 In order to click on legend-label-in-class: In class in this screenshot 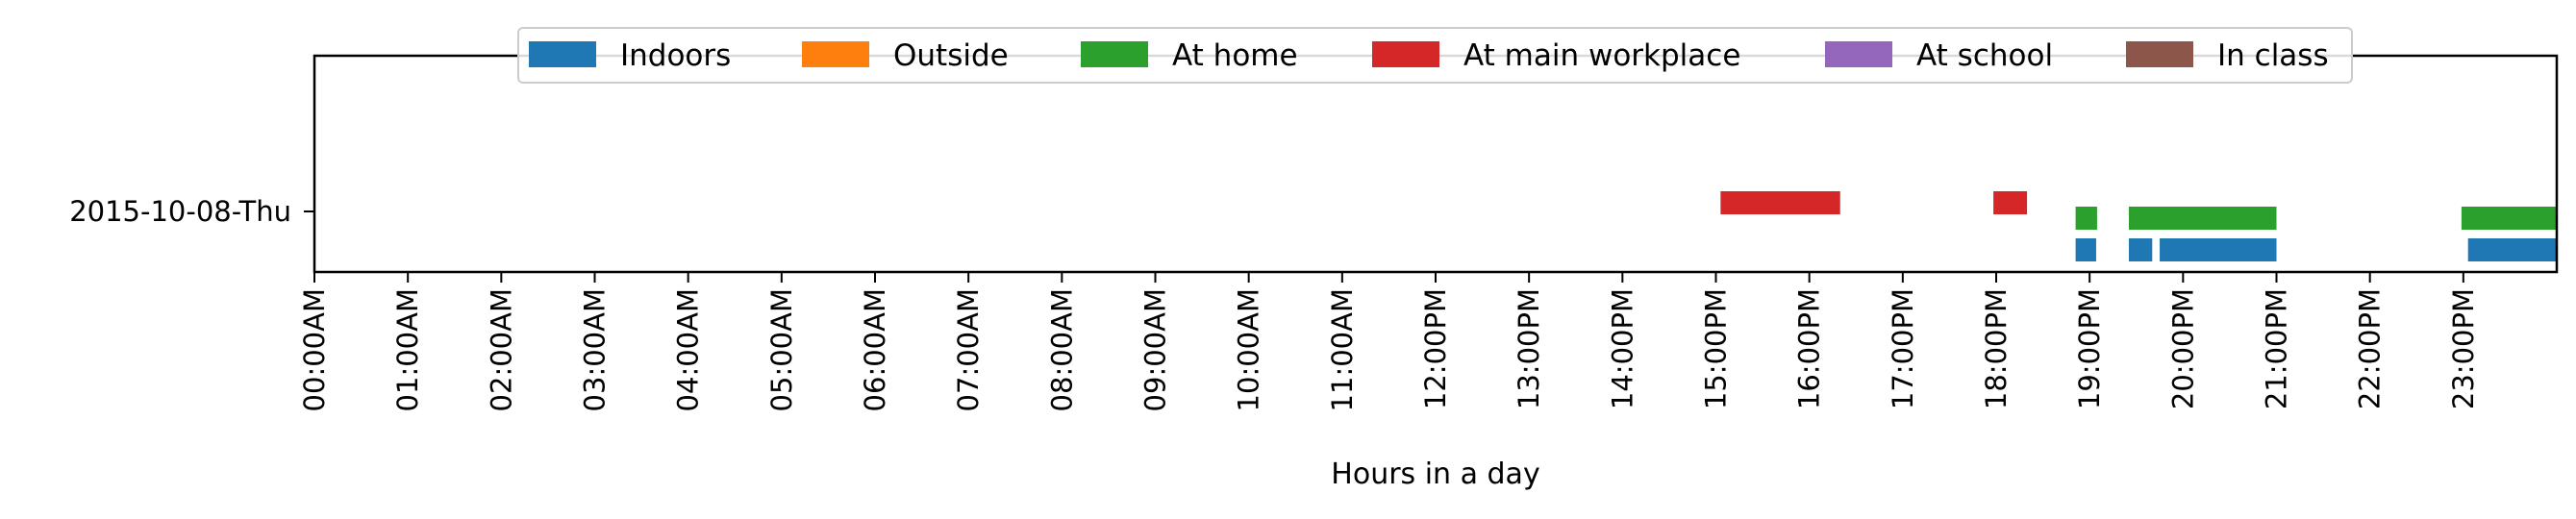, I will do `click(2273, 55)`.